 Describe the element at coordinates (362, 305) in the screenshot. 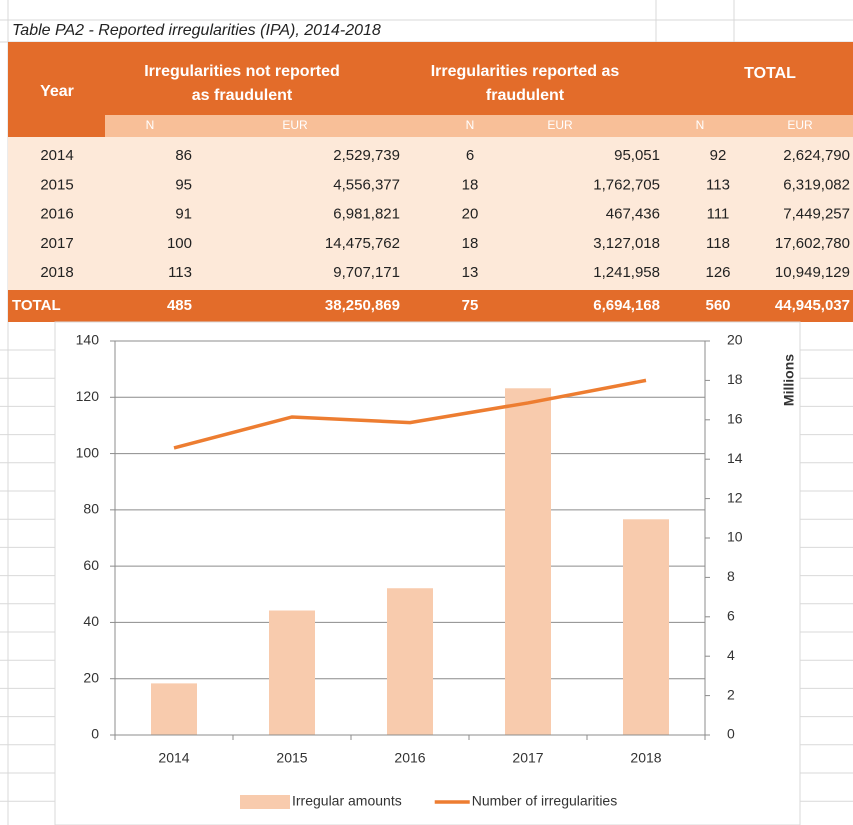

I see `total-cell: 38,250,869` at that location.